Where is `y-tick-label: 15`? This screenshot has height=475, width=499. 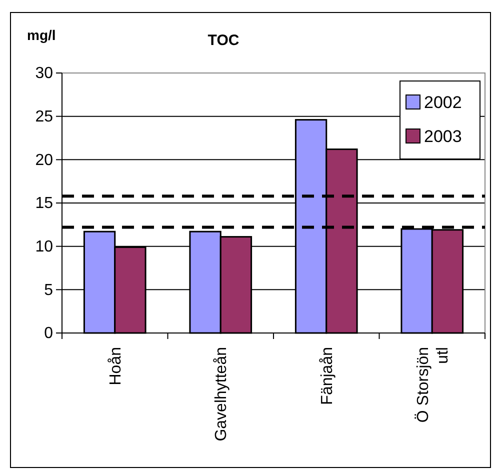 y-tick-label: 15 is located at coordinates (44, 203).